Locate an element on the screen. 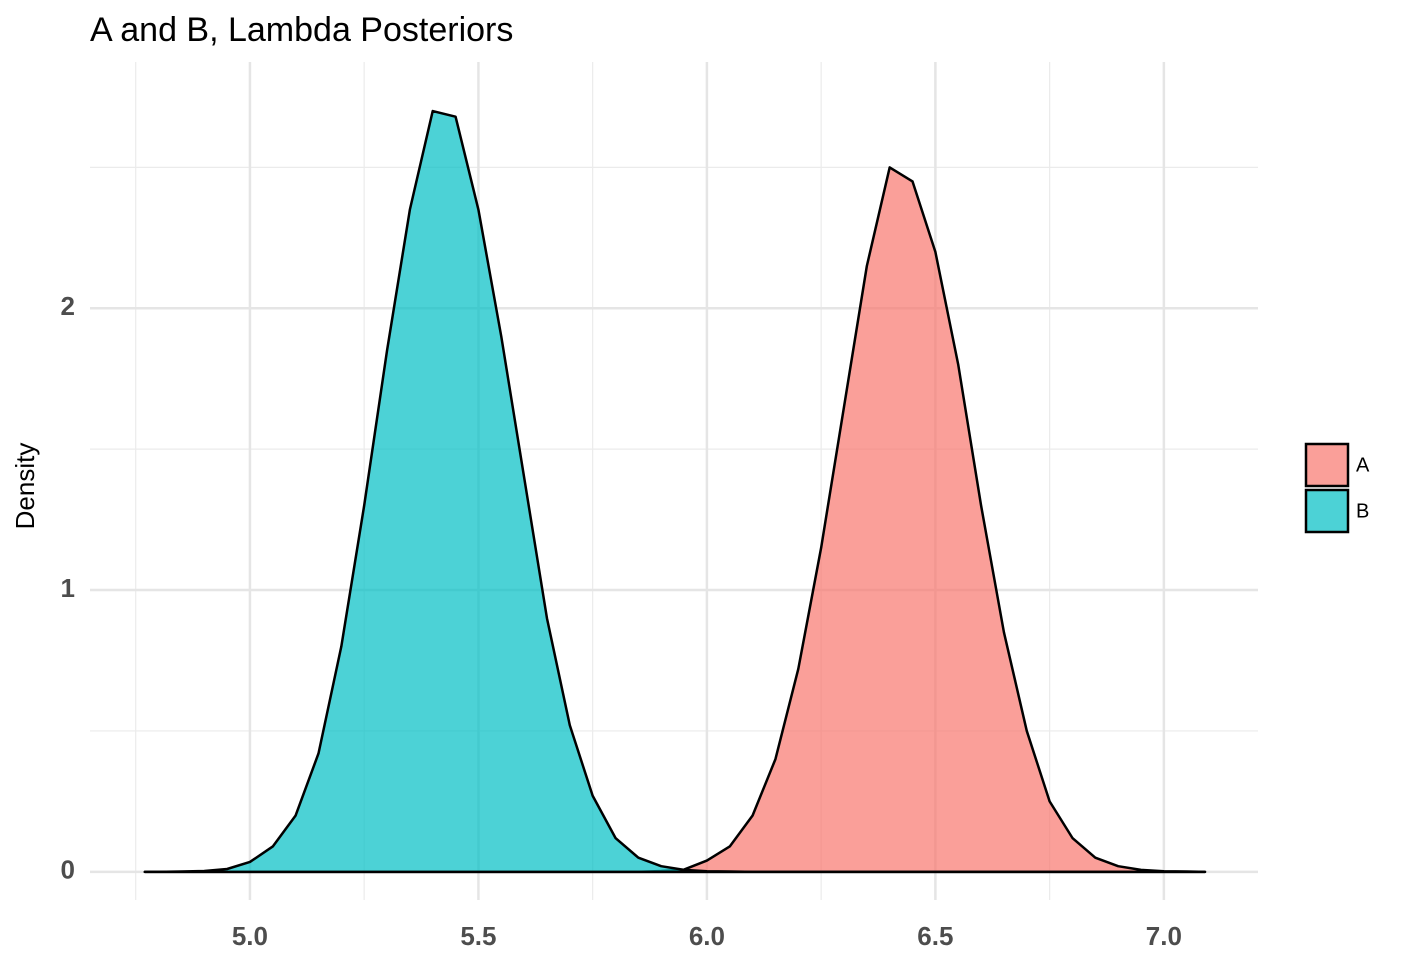 Image resolution: width=1401 pixels, height=960 pixels. x-tick-label: 5.0 is located at coordinates (250, 936).